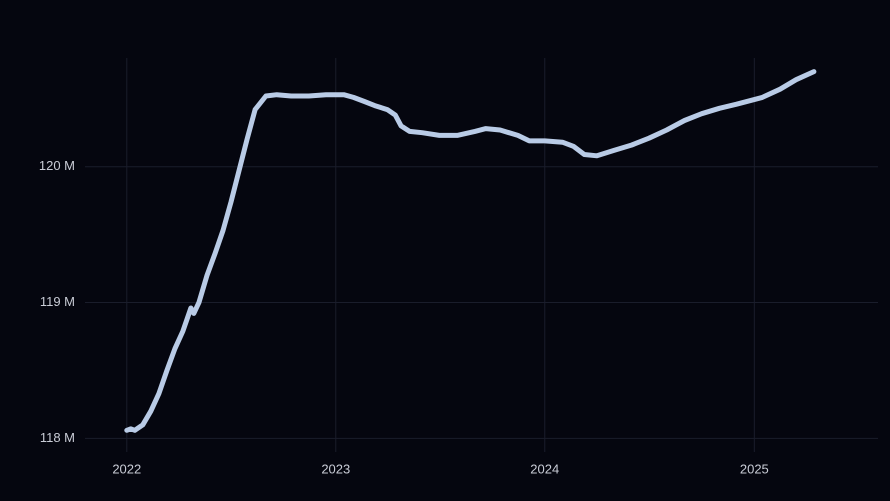 This screenshot has height=501, width=890. What do you see at coordinates (754, 469) in the screenshot?
I see `x-tick-label: 2025` at bounding box center [754, 469].